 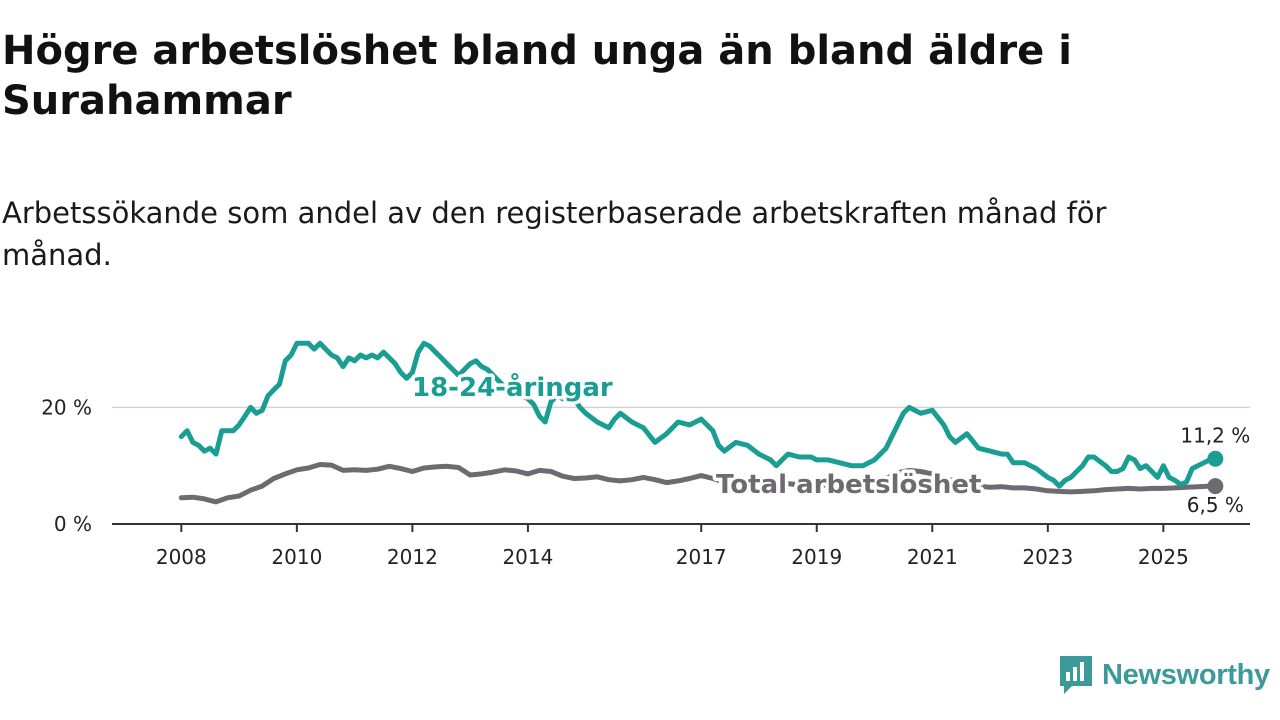 I want to click on x-tick-label: 2025, so click(x=1163, y=557).